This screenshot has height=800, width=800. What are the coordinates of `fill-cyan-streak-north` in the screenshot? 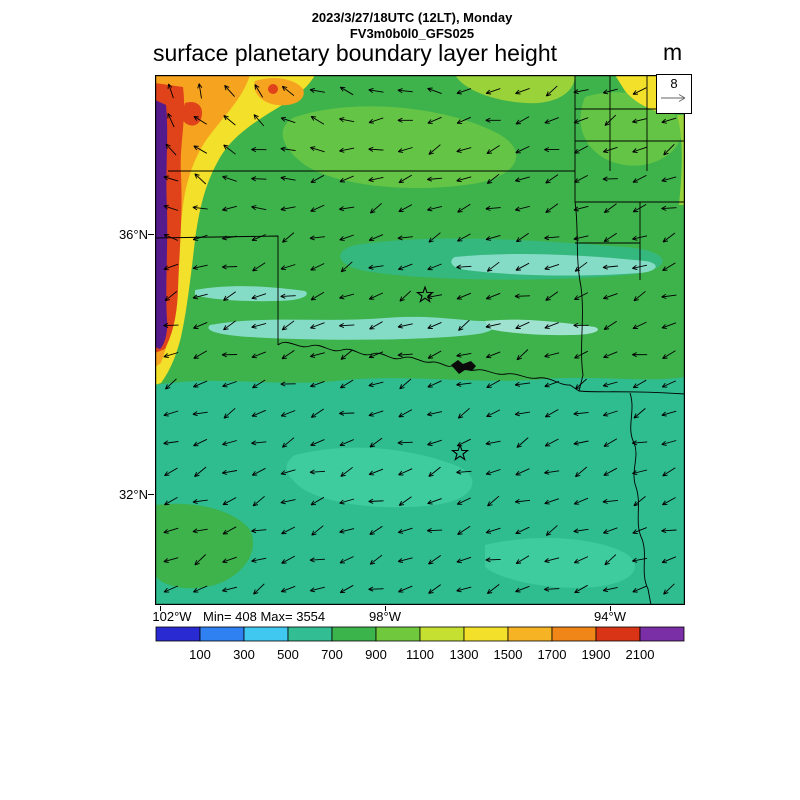 It's located at (553, 265).